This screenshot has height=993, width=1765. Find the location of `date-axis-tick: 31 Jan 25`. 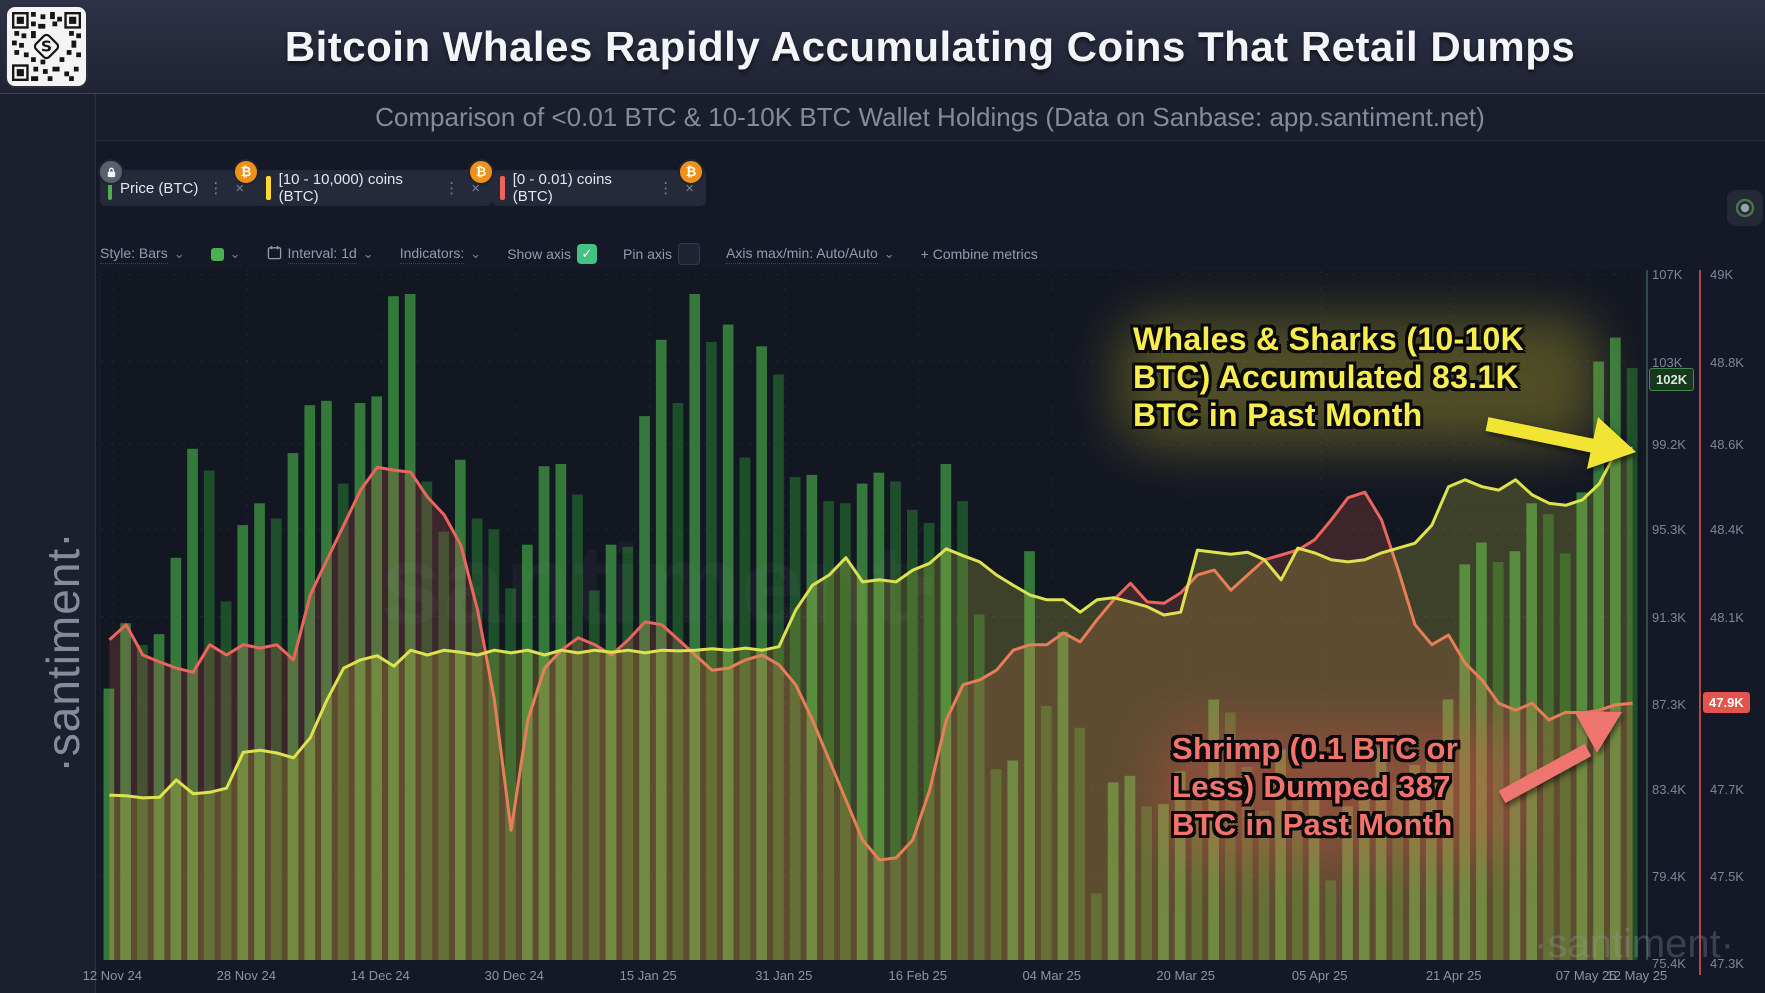

date-axis-tick: 31 Jan 25 is located at coordinates (784, 975).